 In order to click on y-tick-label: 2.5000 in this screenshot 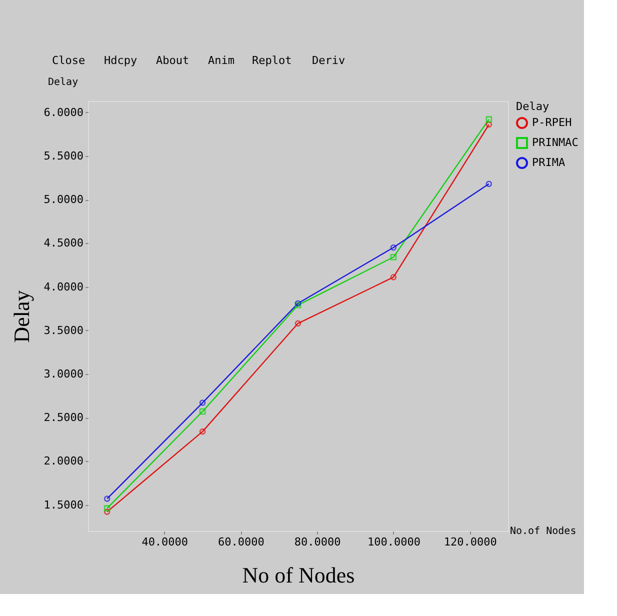, I will do `click(64, 417)`.